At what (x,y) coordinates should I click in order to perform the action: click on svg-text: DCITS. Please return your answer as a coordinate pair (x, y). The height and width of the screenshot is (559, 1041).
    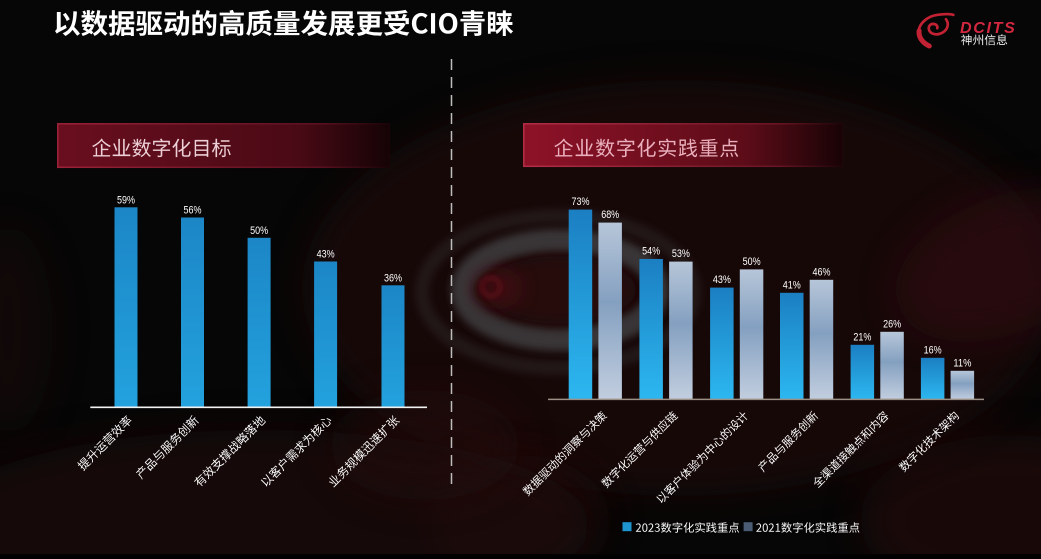
    Looking at the image, I should click on (988, 28).